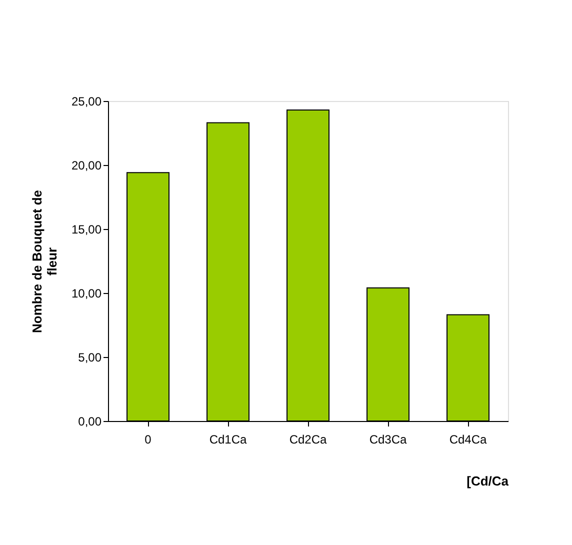 The height and width of the screenshot is (545, 572). What do you see at coordinates (86, 165) in the screenshot?
I see `y-tick-label: 20,00` at bounding box center [86, 165].